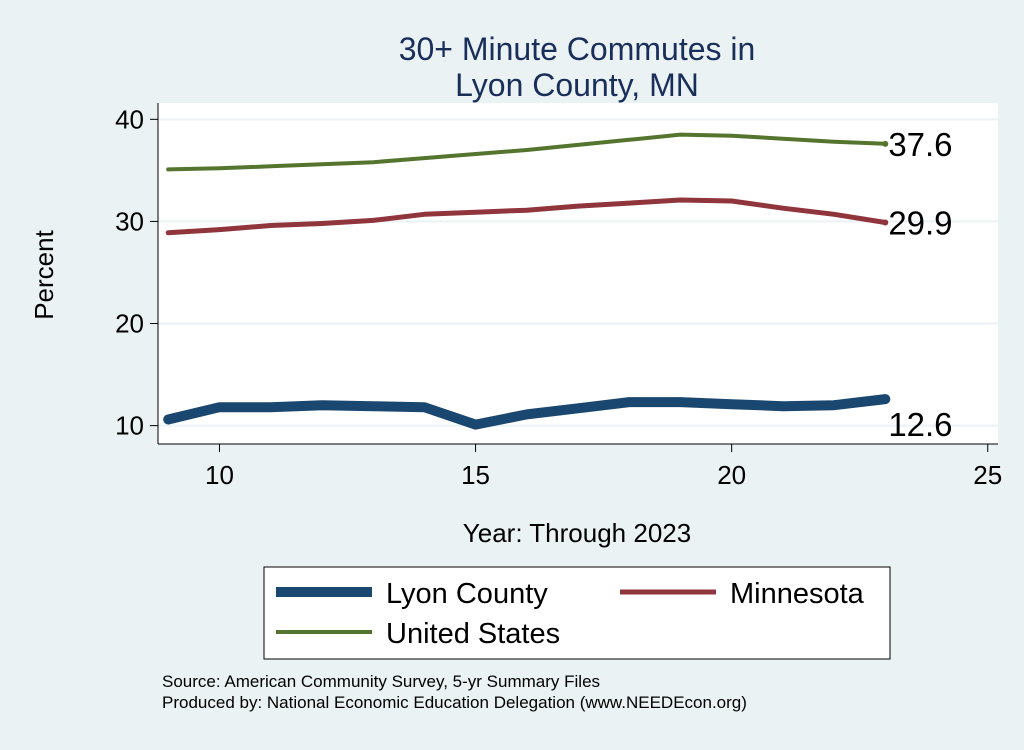  I want to click on series-line-united-states, so click(527, 152).